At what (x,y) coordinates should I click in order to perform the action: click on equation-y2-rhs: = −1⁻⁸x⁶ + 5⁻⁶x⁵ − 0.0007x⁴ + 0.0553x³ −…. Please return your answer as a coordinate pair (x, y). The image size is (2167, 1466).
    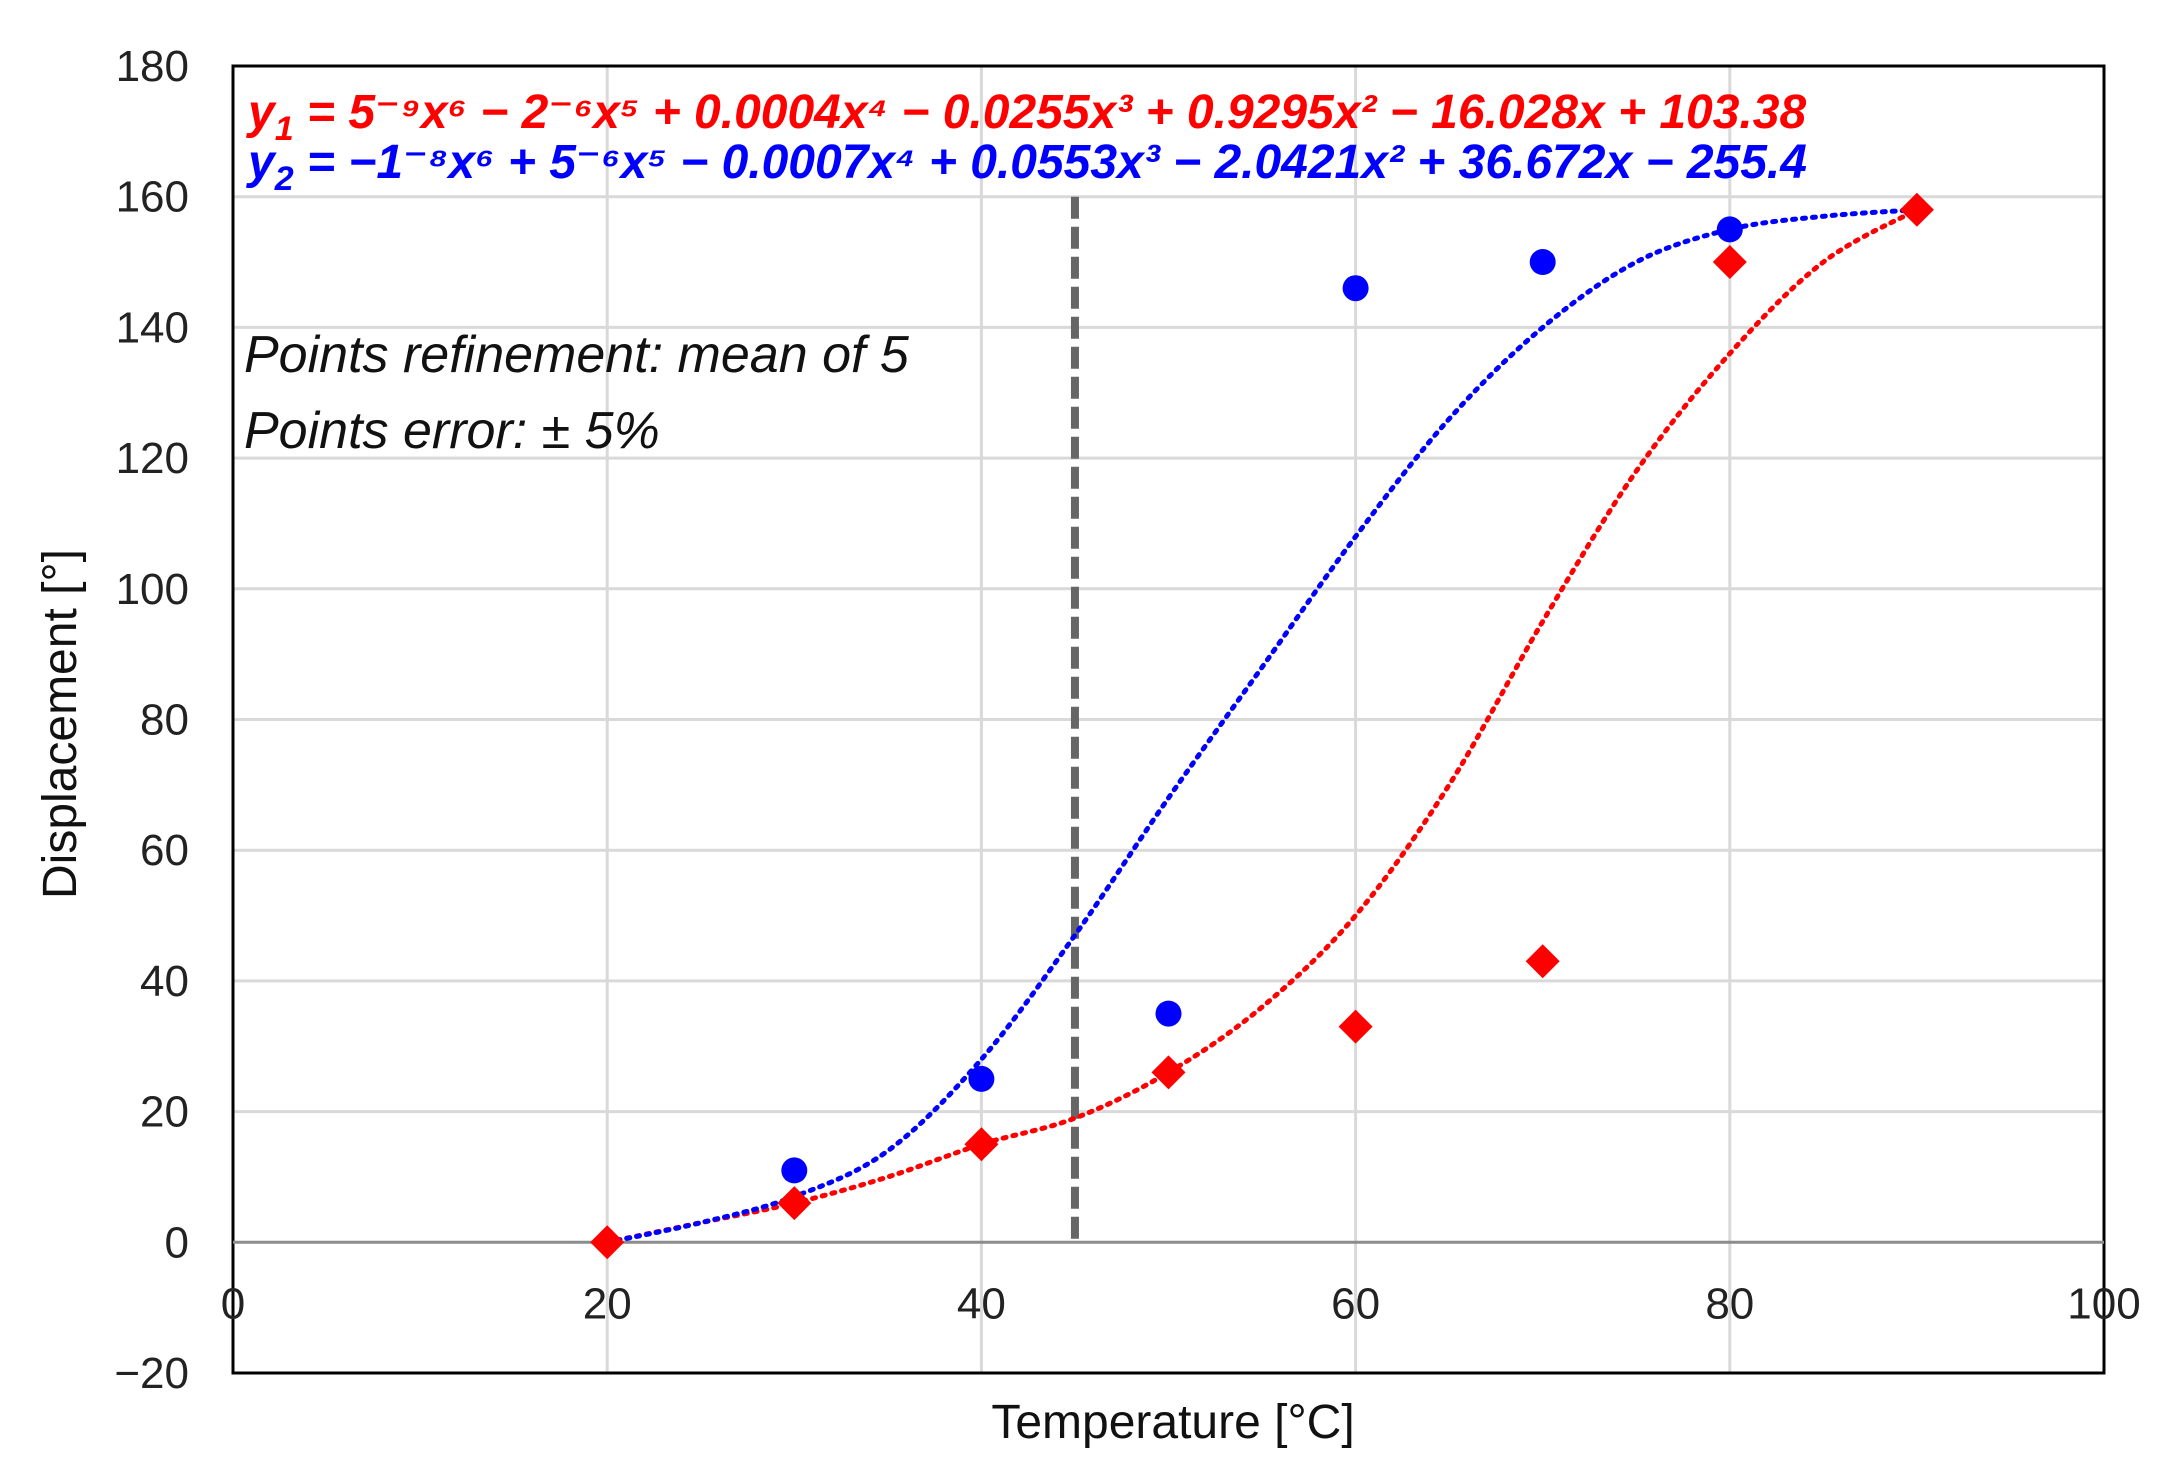
    Looking at the image, I should click on (1050, 162).